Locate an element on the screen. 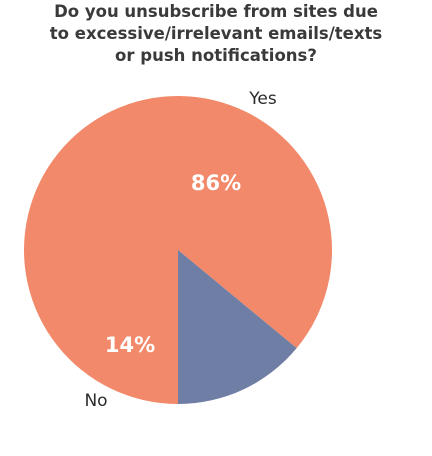  slice-name-label-no: No is located at coordinates (95, 401).